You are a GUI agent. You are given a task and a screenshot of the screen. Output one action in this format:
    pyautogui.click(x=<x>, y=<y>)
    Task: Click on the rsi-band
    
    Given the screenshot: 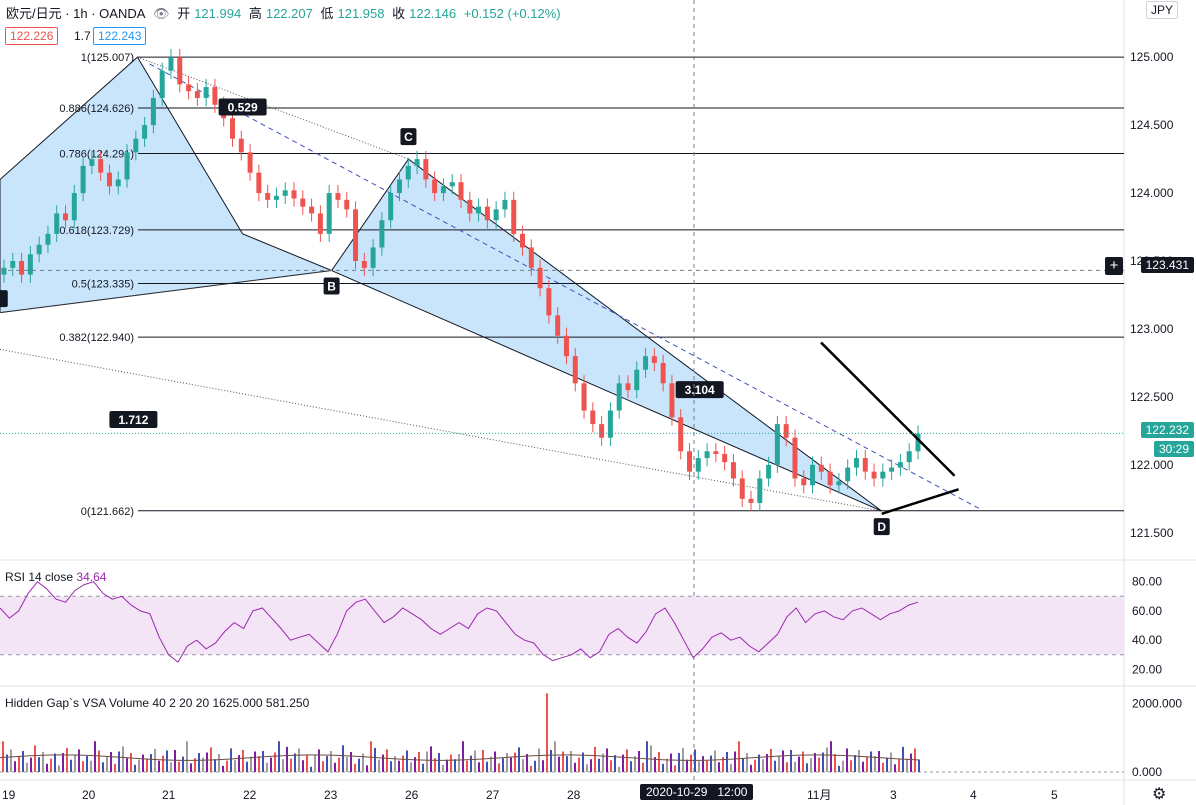 What is the action you would take?
    pyautogui.click(x=562, y=625)
    